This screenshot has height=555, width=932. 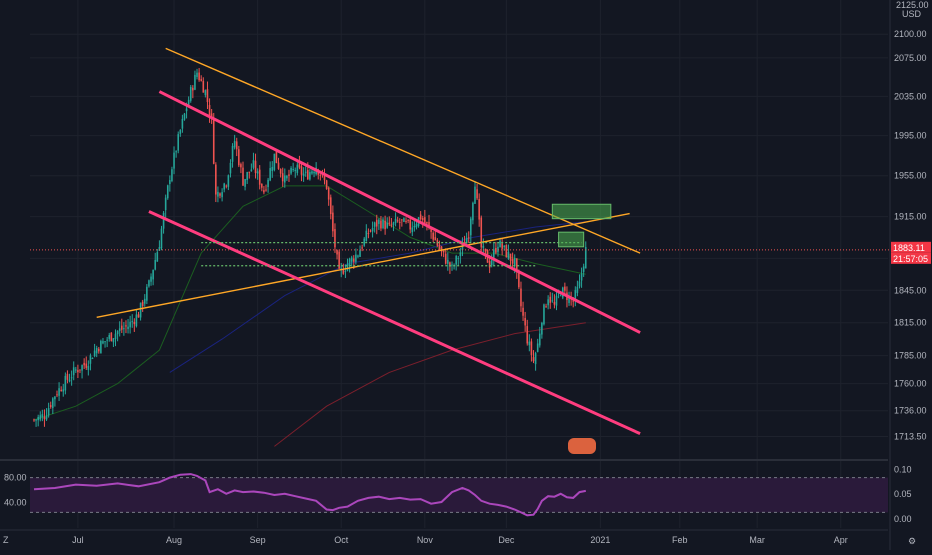 I want to click on time-tick-label: Oct, so click(x=341, y=540).